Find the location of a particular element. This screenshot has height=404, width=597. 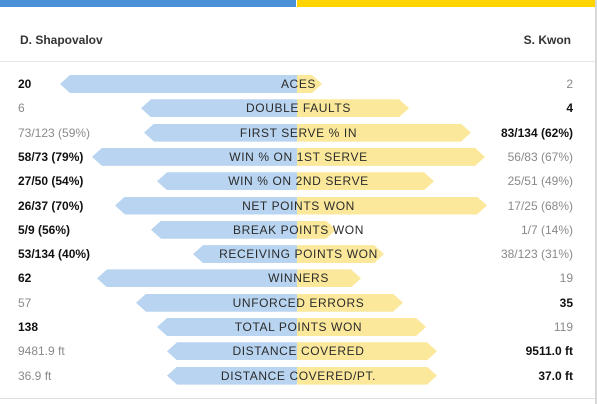

stat-row: FIRST SERVE % IN 73/123 (59%) 83/134 (62%) is located at coordinates (298, 133).